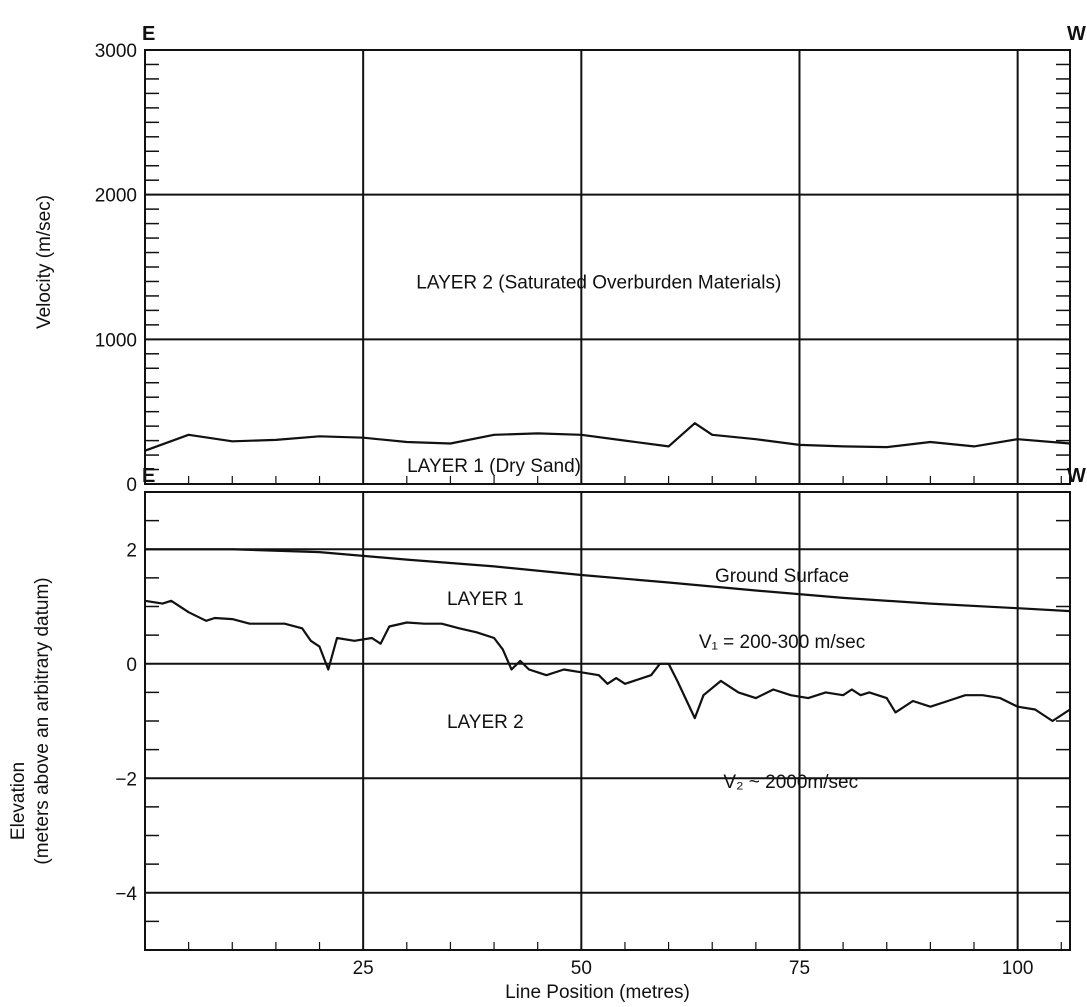  Describe the element at coordinates (116, 51) in the screenshot. I see `y-tick-label: 3000` at that location.